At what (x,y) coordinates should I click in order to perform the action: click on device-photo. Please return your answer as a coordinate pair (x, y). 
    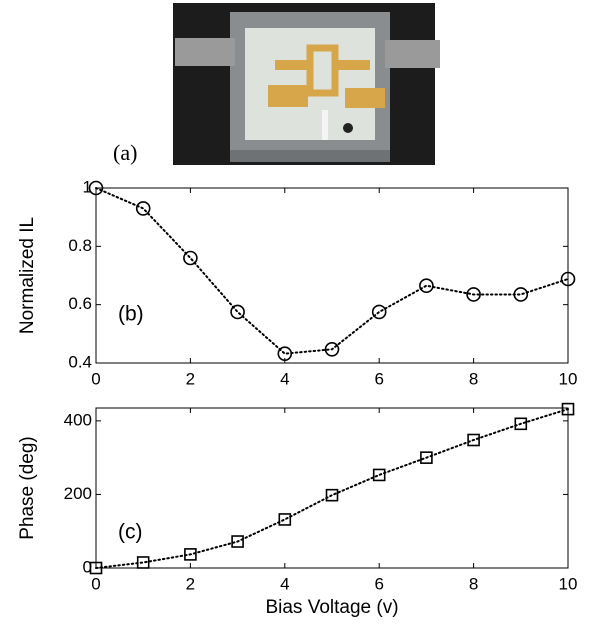
    Looking at the image, I should click on (306, 84).